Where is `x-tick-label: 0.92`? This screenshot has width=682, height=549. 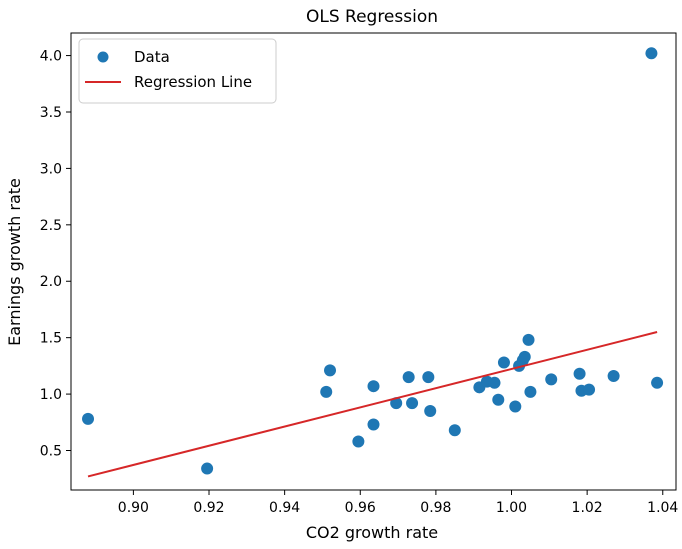 x-tick-label: 0.92 is located at coordinates (208, 508).